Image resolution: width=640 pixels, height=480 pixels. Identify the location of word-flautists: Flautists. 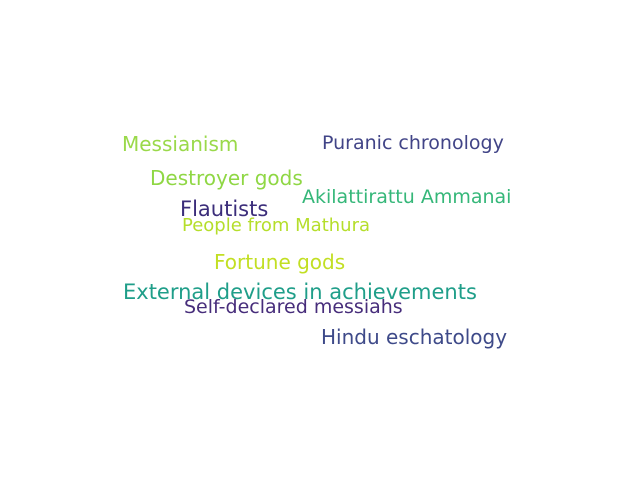
(224, 209).